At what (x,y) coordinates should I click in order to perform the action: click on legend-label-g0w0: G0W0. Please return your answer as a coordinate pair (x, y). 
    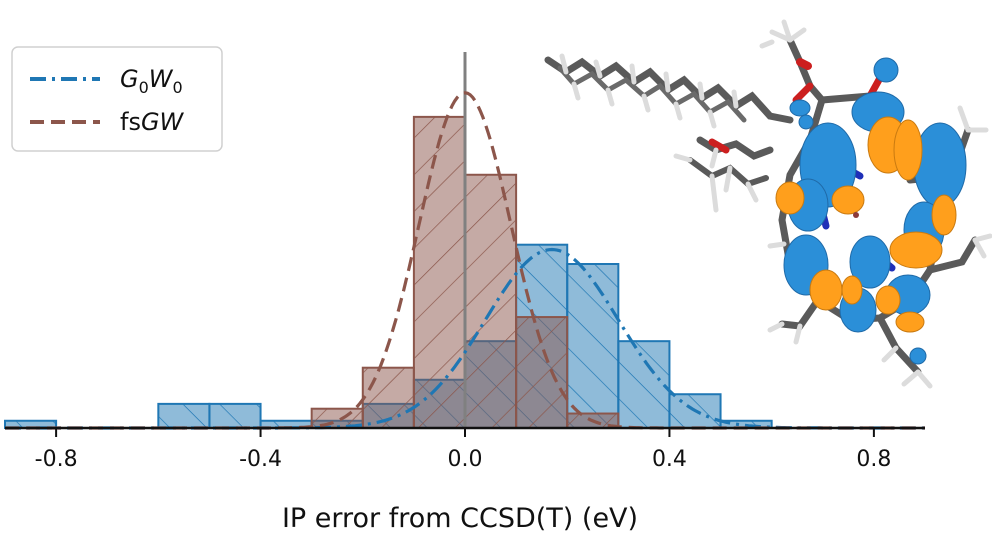
    Looking at the image, I should click on (151, 81).